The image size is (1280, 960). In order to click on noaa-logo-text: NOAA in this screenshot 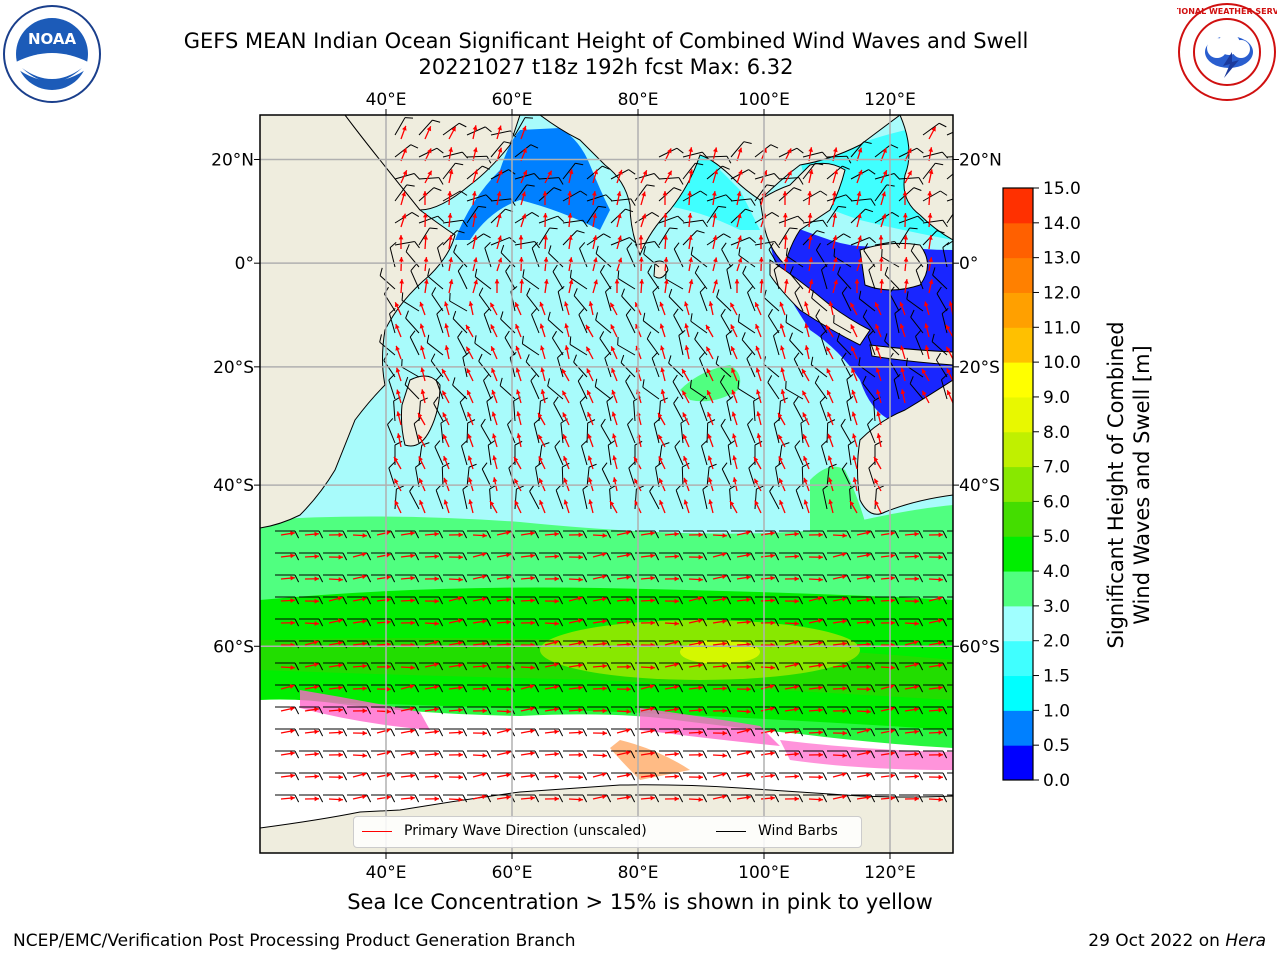, I will do `click(52, 39)`.